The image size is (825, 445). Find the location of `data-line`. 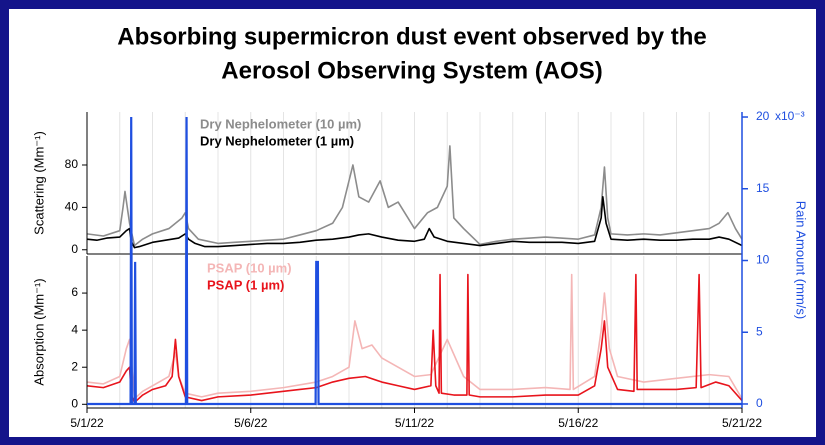

data-line is located at coordinates (414, 222).